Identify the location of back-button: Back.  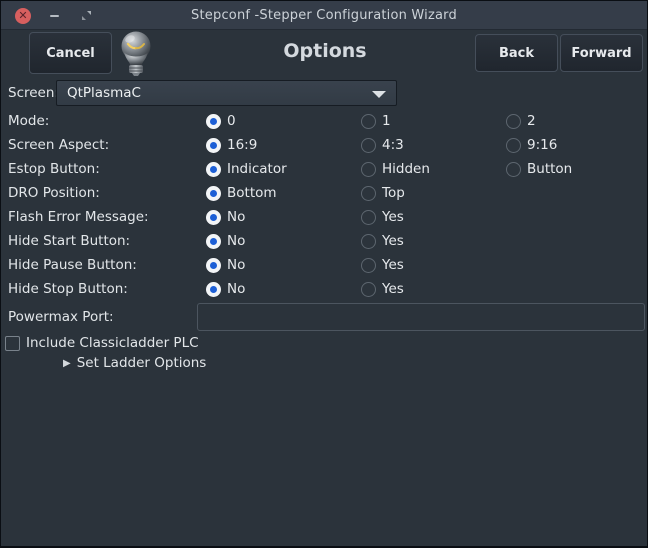
(516, 53).